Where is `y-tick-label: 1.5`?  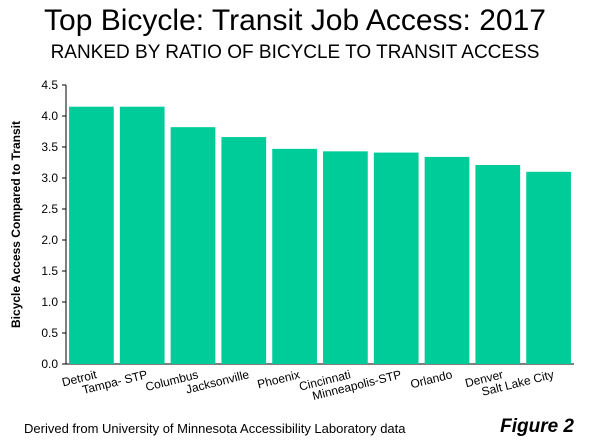 y-tick-label: 1.5 is located at coordinates (49, 271).